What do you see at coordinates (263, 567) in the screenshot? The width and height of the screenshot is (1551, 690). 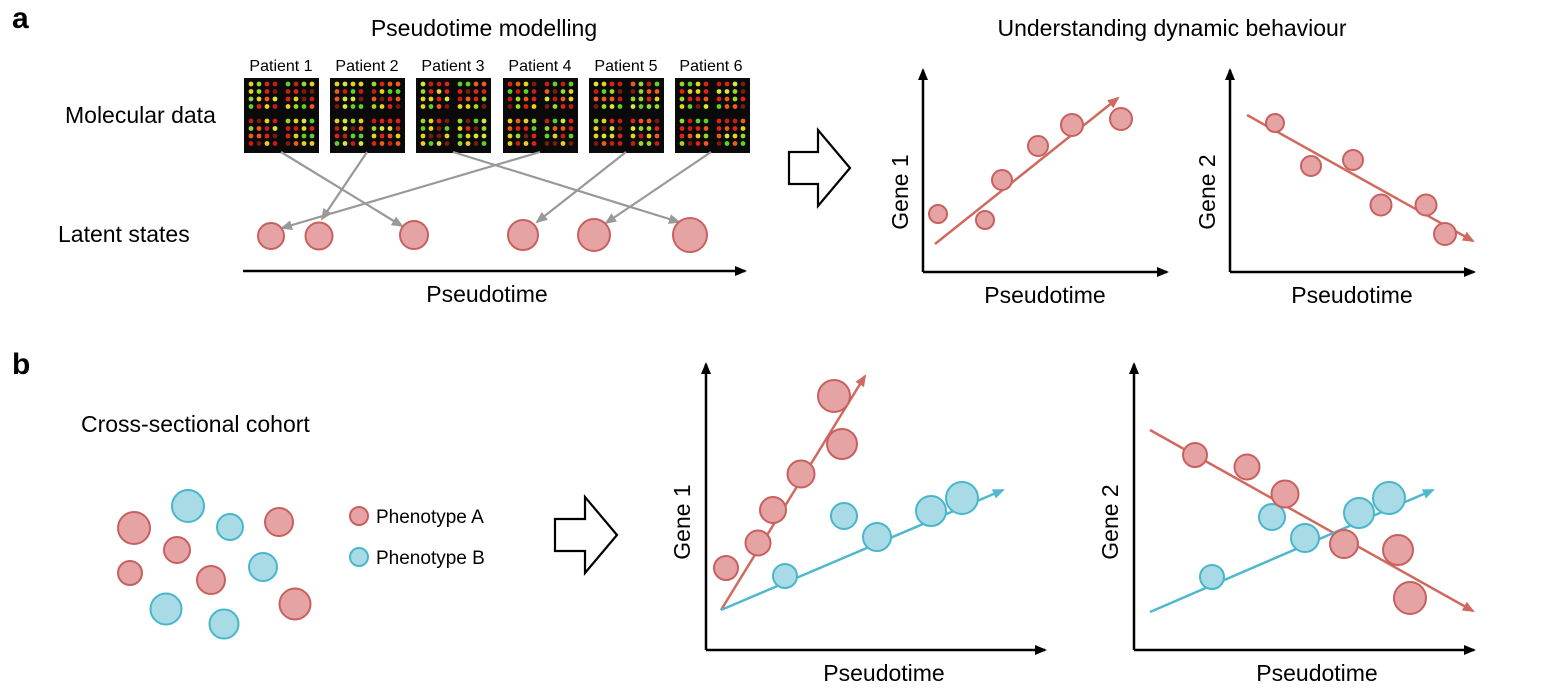 I see `cohort-circle-phenotype-b` at bounding box center [263, 567].